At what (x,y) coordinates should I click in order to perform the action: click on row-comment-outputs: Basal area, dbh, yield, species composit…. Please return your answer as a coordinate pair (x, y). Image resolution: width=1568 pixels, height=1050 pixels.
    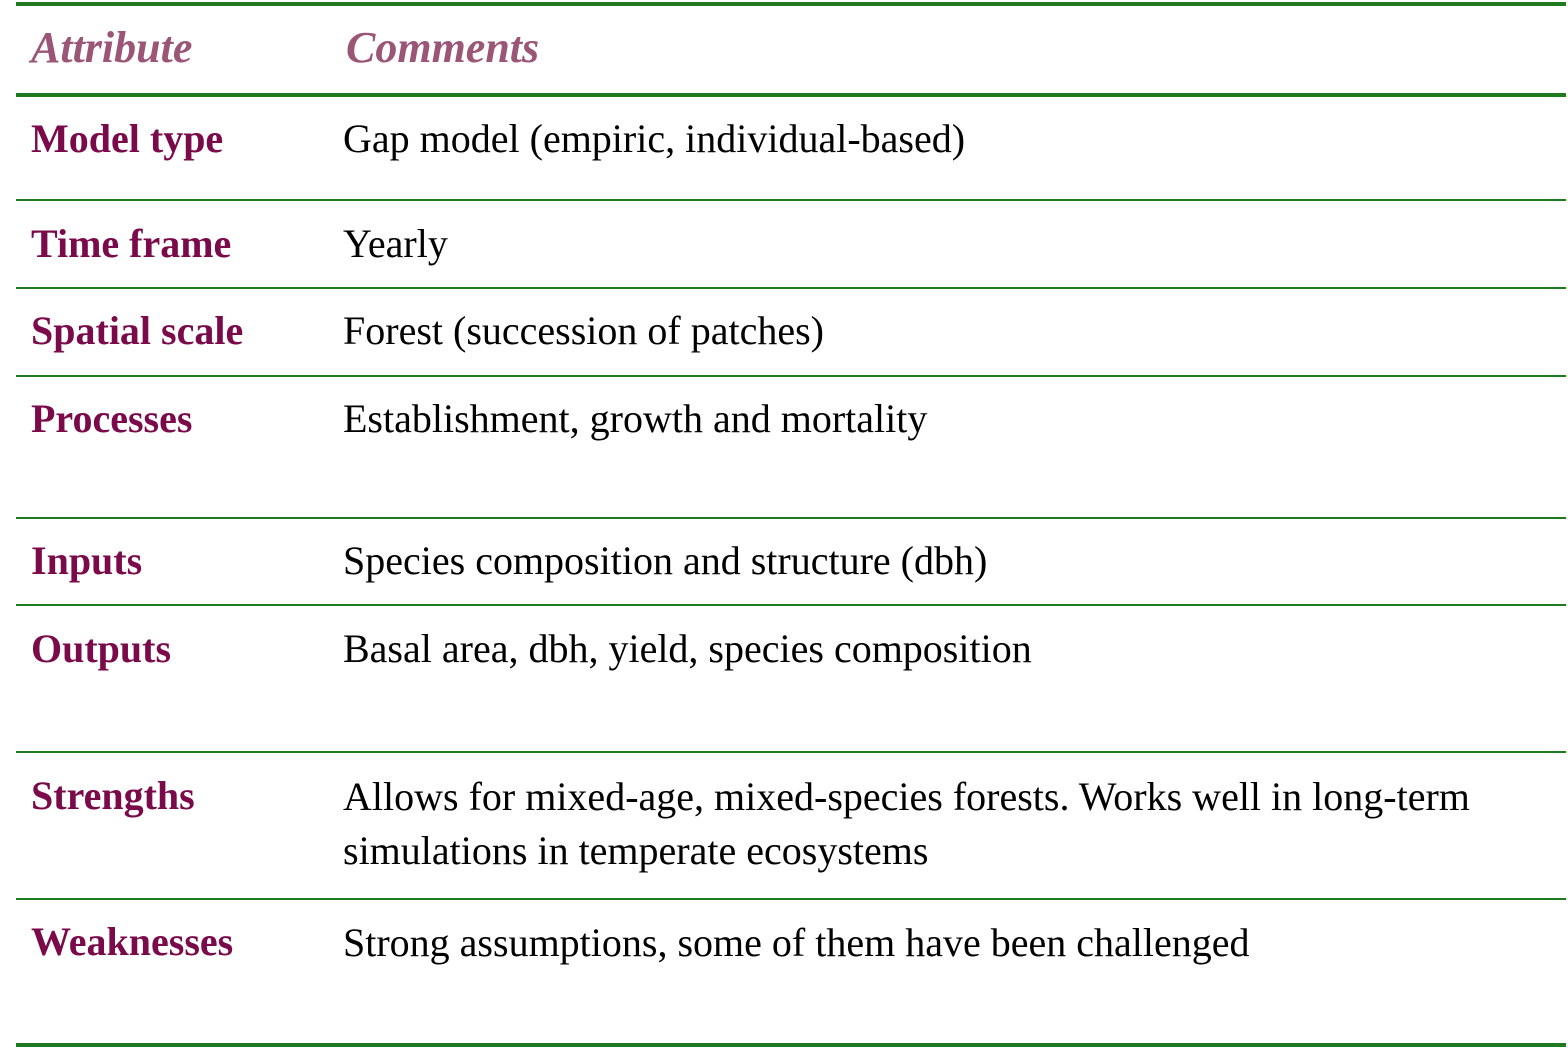
    Looking at the image, I should click on (687, 648).